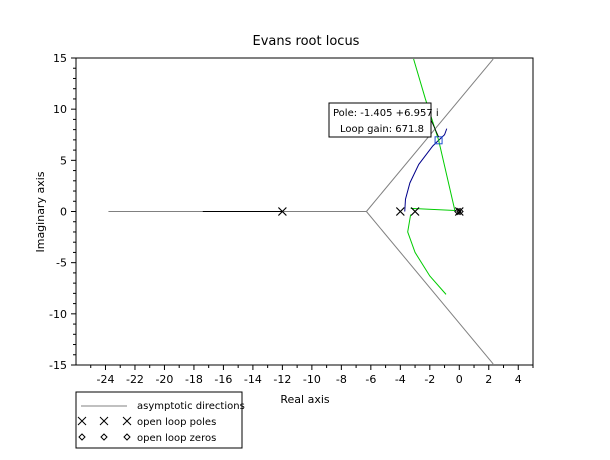 The width and height of the screenshot is (610, 460). What do you see at coordinates (58, 314) in the screenshot?
I see `y-tick-label: -10` at bounding box center [58, 314].